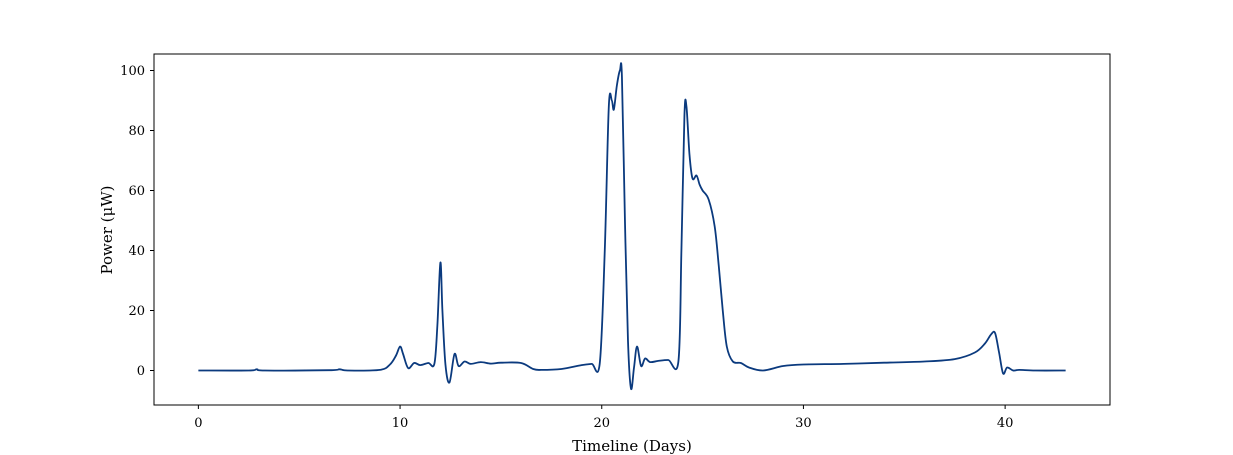  What do you see at coordinates (400, 423) in the screenshot?
I see `x-tick-label: 10` at bounding box center [400, 423].